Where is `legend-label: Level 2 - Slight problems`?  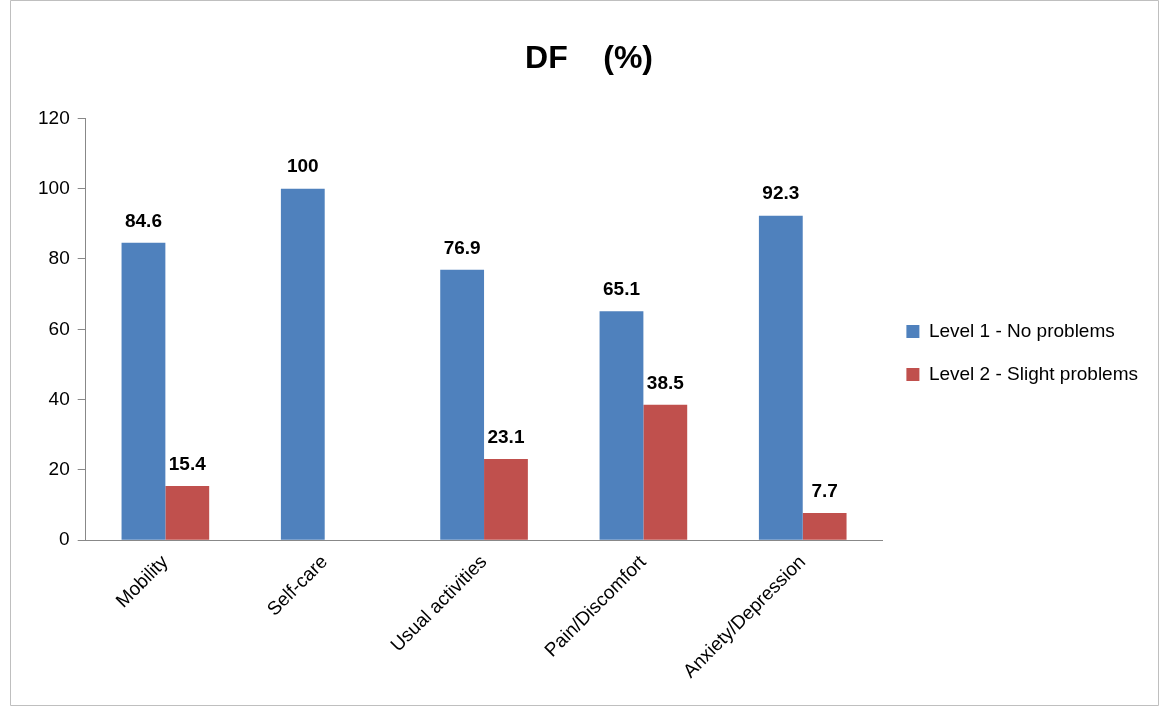
legend-label: Level 2 - Slight problems is located at coordinates (1033, 373).